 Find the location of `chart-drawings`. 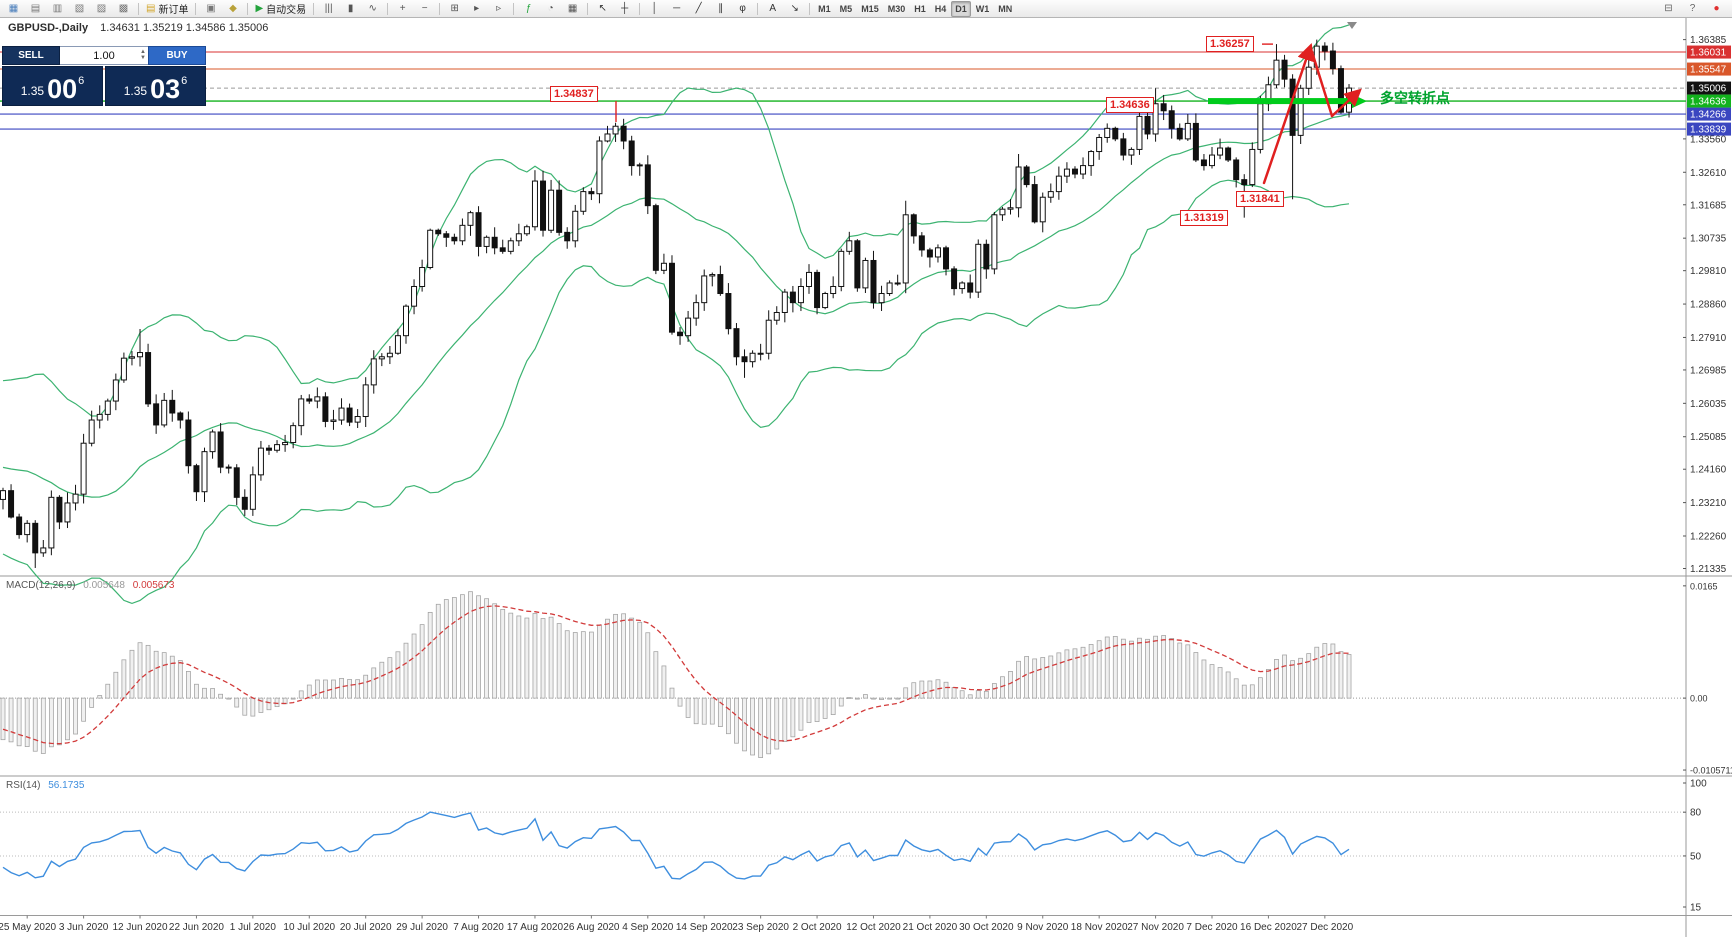

chart-drawings is located at coordinates (991, 114).